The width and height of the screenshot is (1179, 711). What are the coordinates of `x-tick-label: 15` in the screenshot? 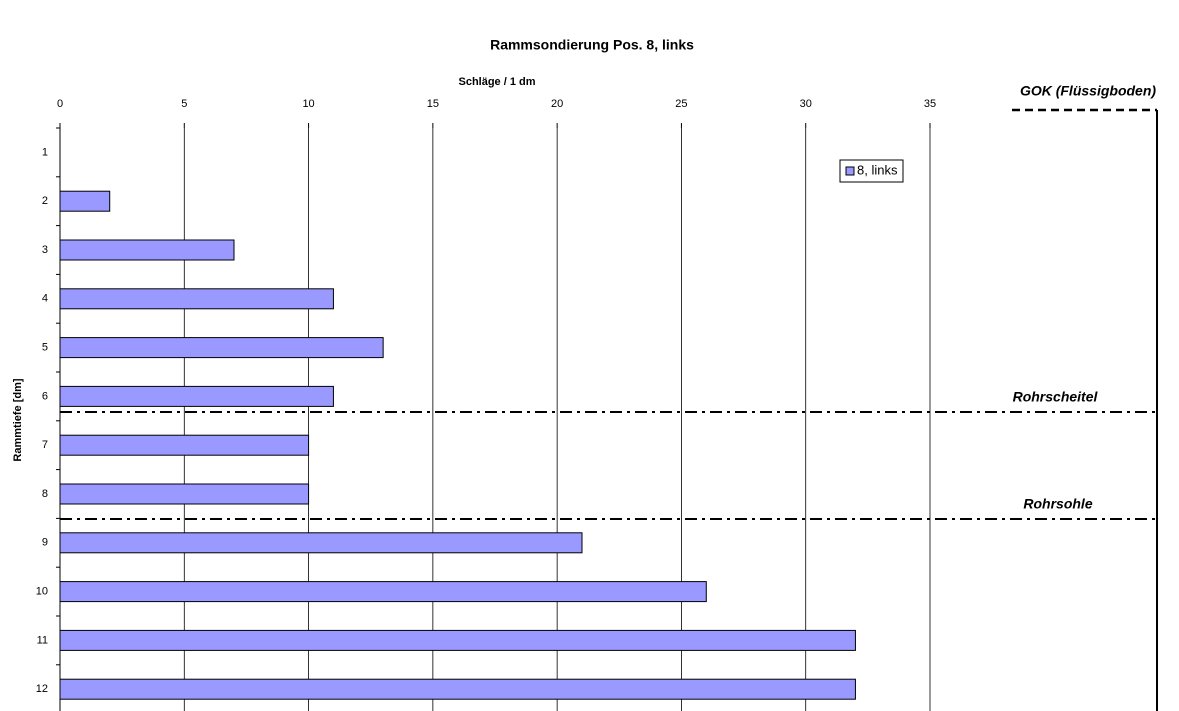 It's located at (433, 104).